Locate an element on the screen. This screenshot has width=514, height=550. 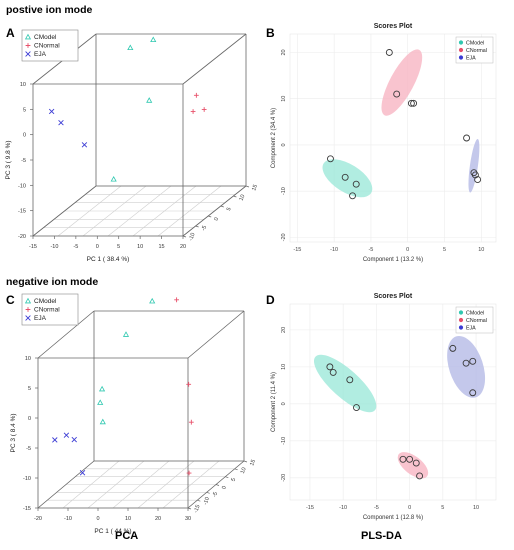
legend-dot-eja is located at coordinates (461, 57).